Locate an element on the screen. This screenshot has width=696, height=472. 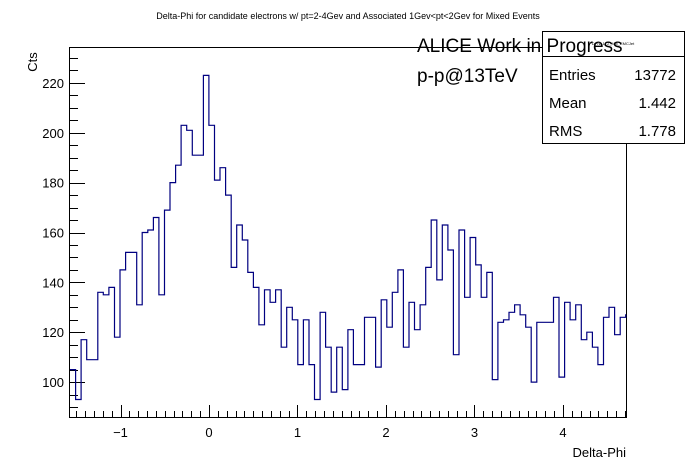
stats-box-frame is located at coordinates (613, 87).